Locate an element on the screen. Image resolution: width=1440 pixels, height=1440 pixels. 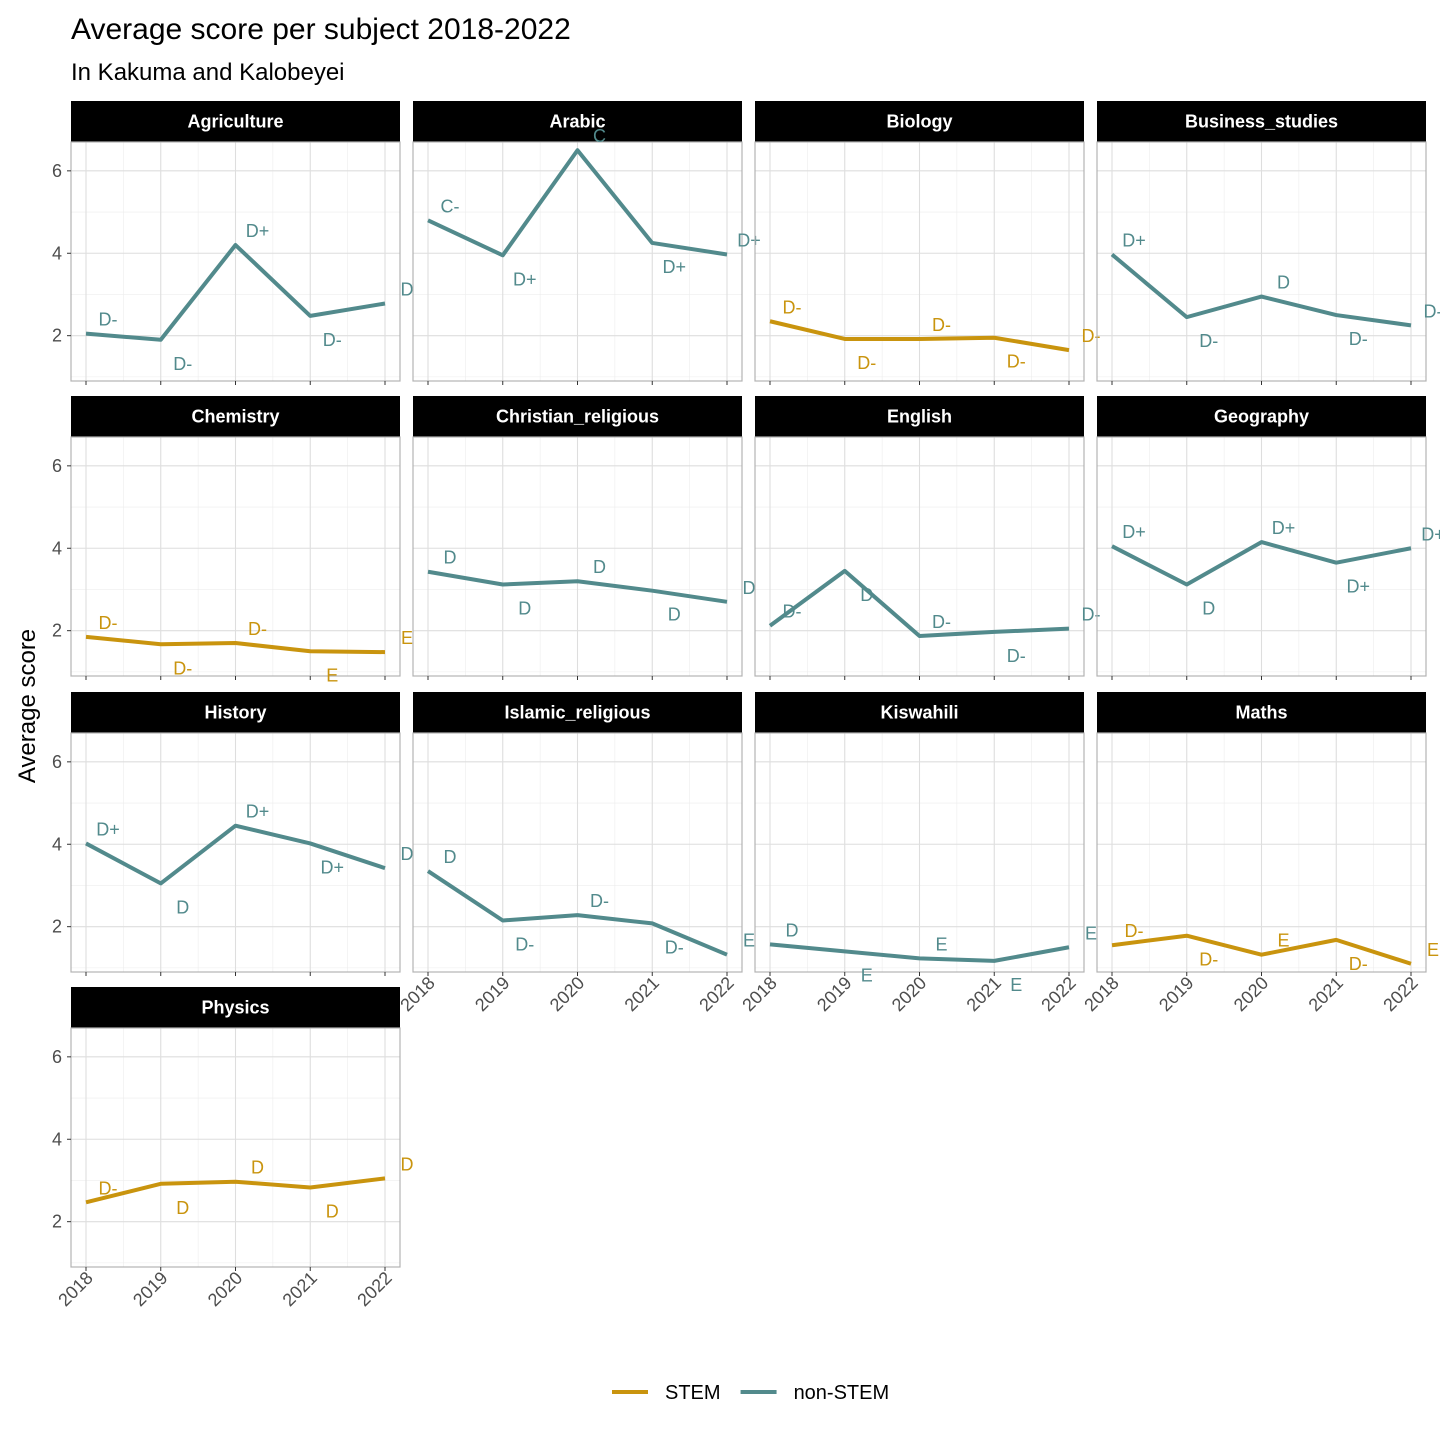
facet-strip-label: Business_studies is located at coordinates (1261, 122).